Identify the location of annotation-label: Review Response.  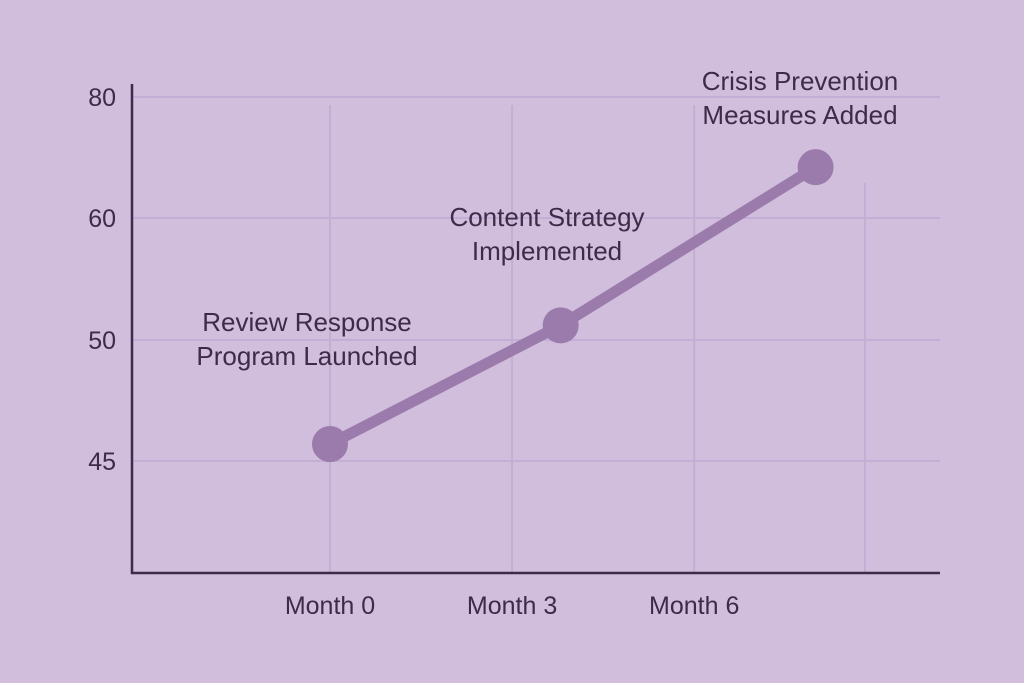
(307, 322).